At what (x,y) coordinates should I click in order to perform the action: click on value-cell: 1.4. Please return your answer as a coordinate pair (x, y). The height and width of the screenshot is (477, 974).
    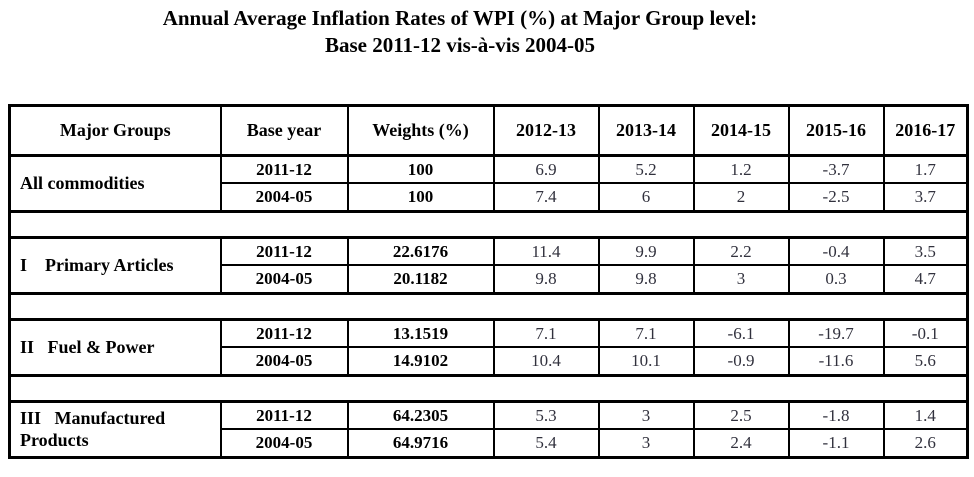
    Looking at the image, I should click on (925, 415).